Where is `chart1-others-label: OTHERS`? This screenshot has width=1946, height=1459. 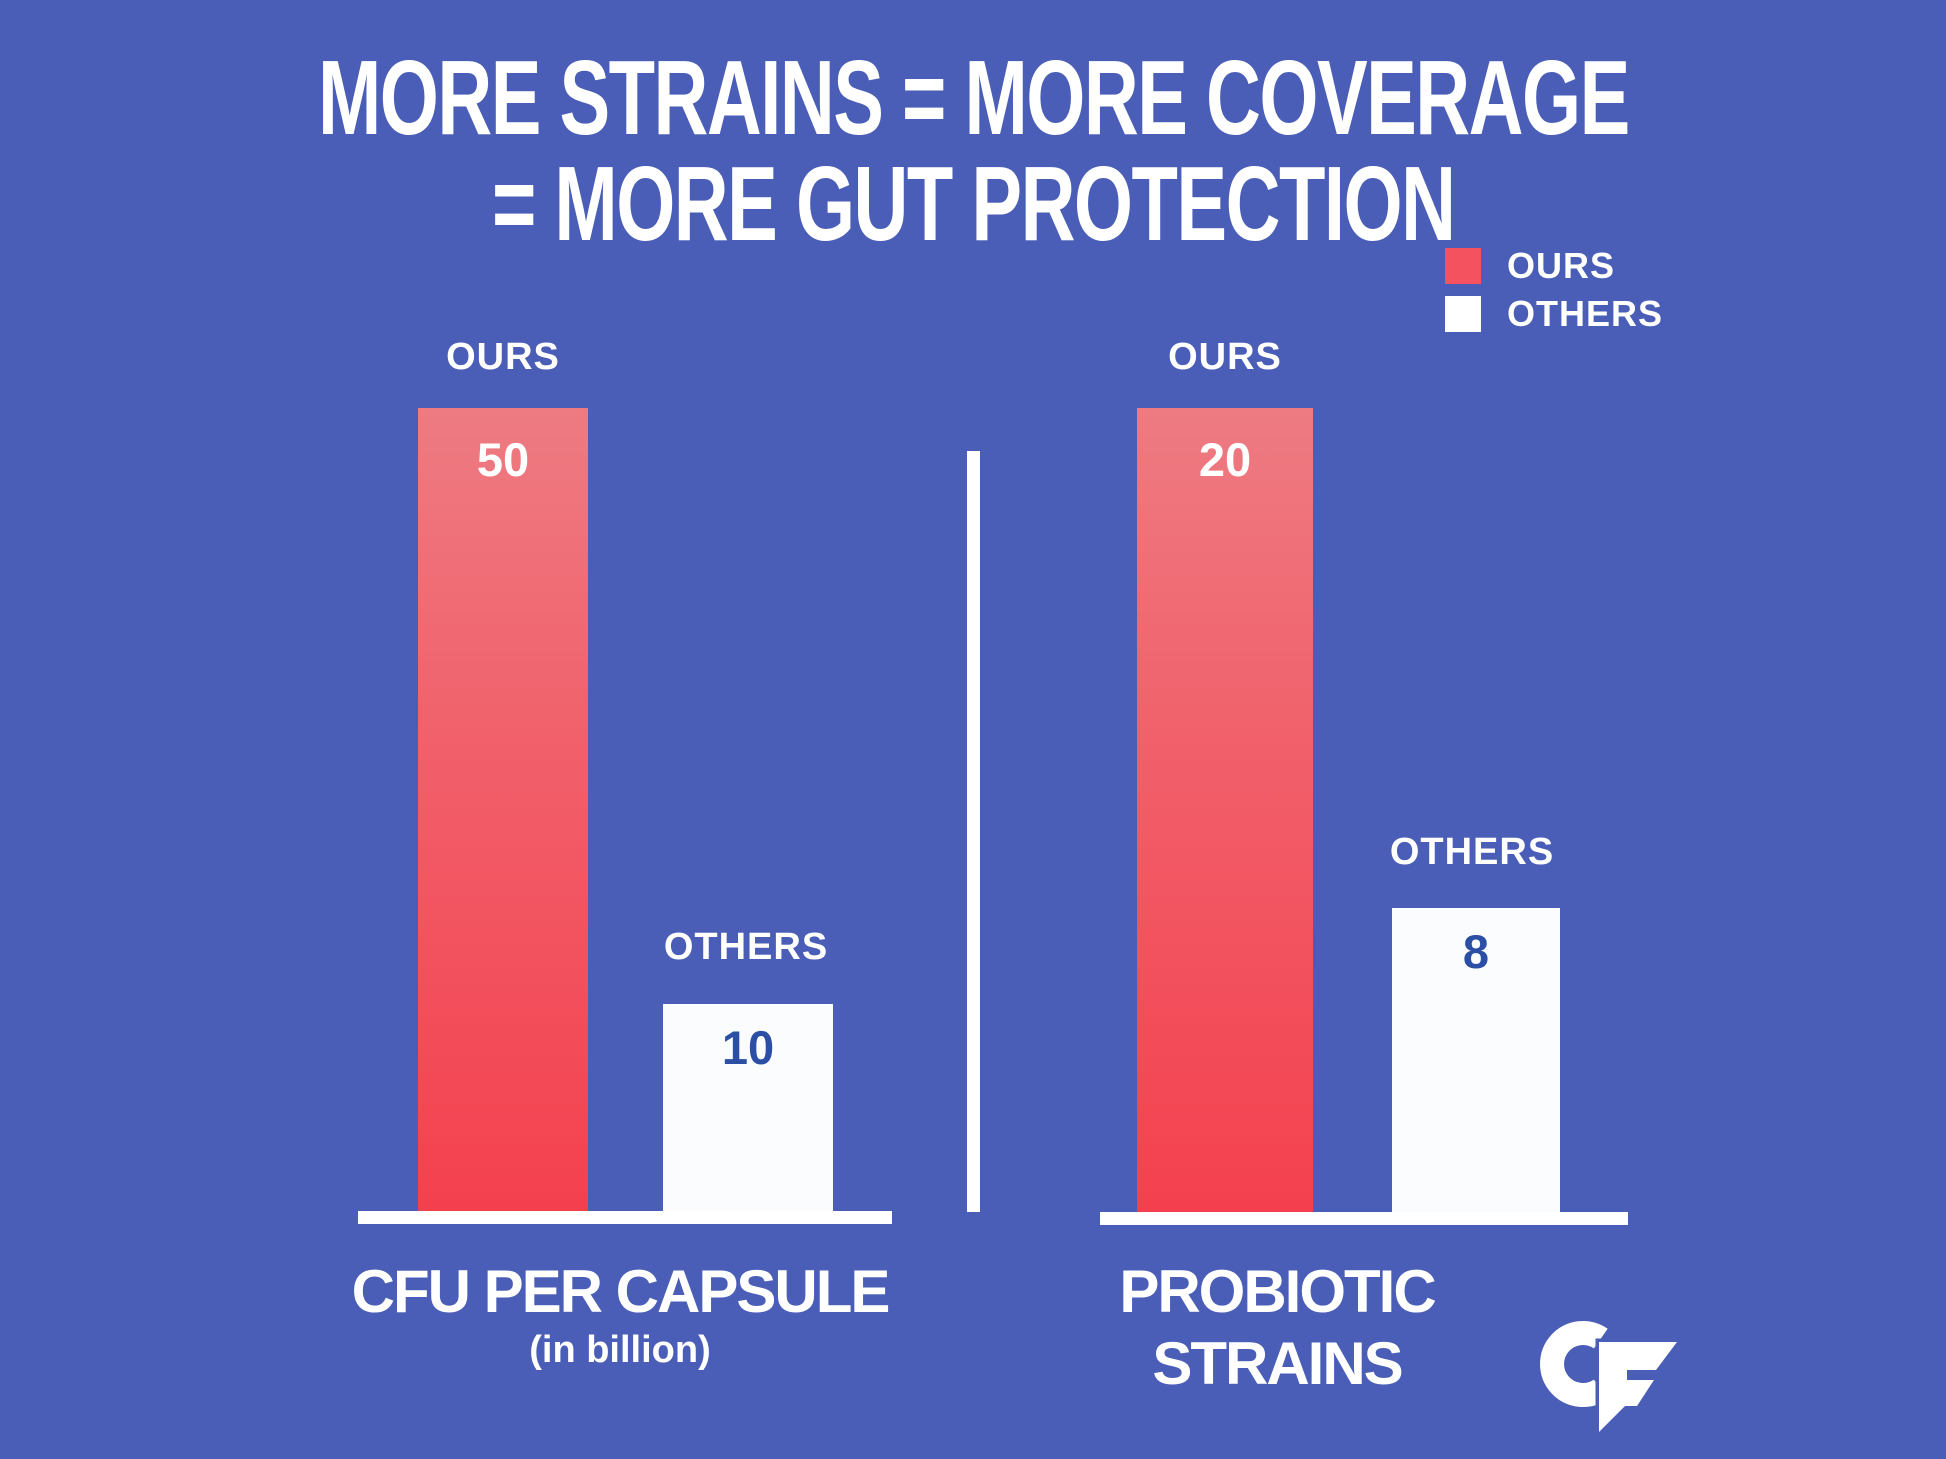 chart1-others-label: OTHERS is located at coordinates (746, 947).